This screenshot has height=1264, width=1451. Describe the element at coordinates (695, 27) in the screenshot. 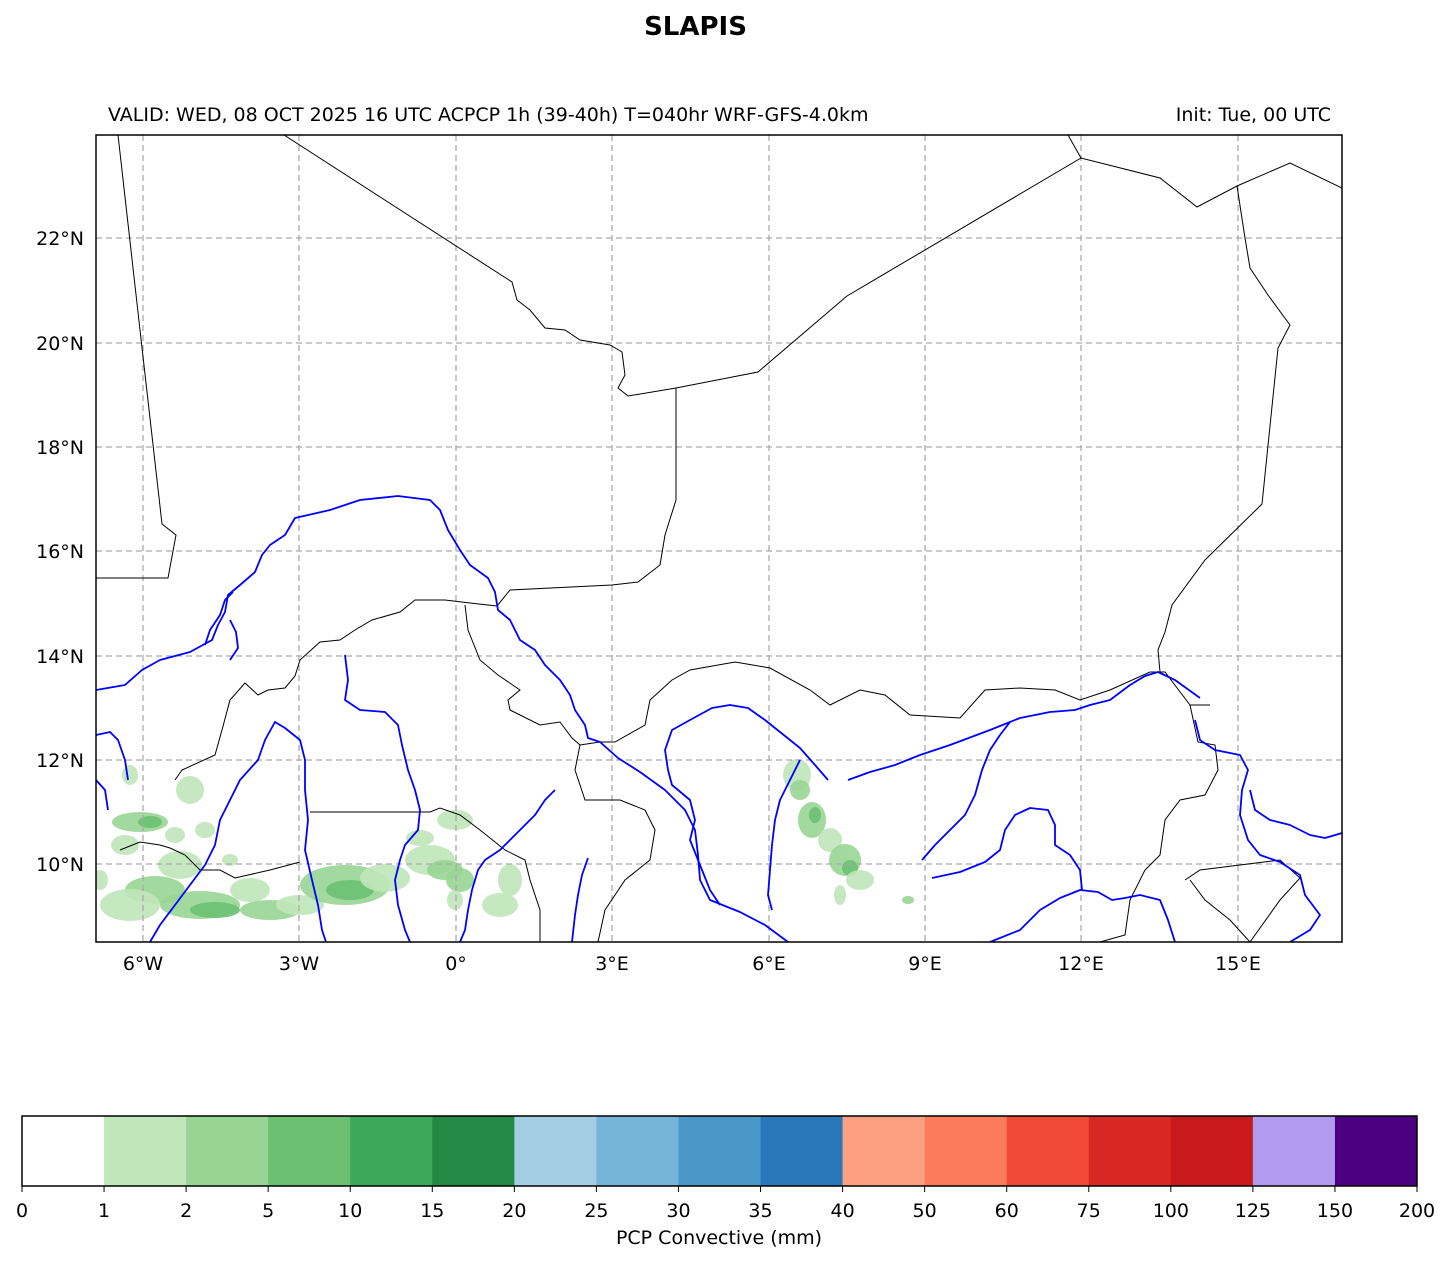

I see `map-title: SLAPIS` at that location.